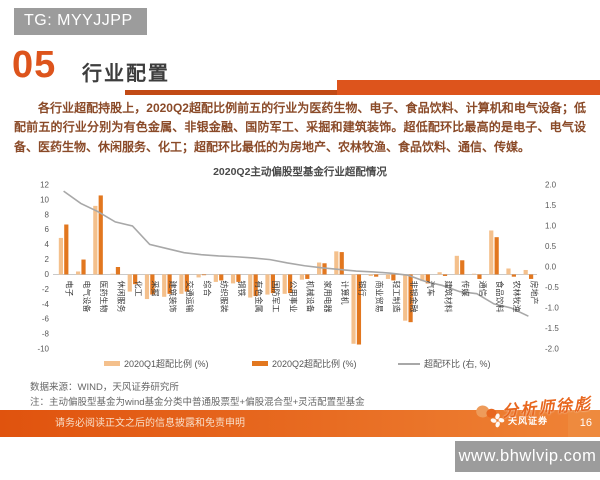 This screenshot has height=480, width=600. What do you see at coordinates (300, 423) in the screenshot?
I see `footer-bar: 请务必阅读正文之后的信息披露和免责申明 天风证券 16` at bounding box center [300, 423].